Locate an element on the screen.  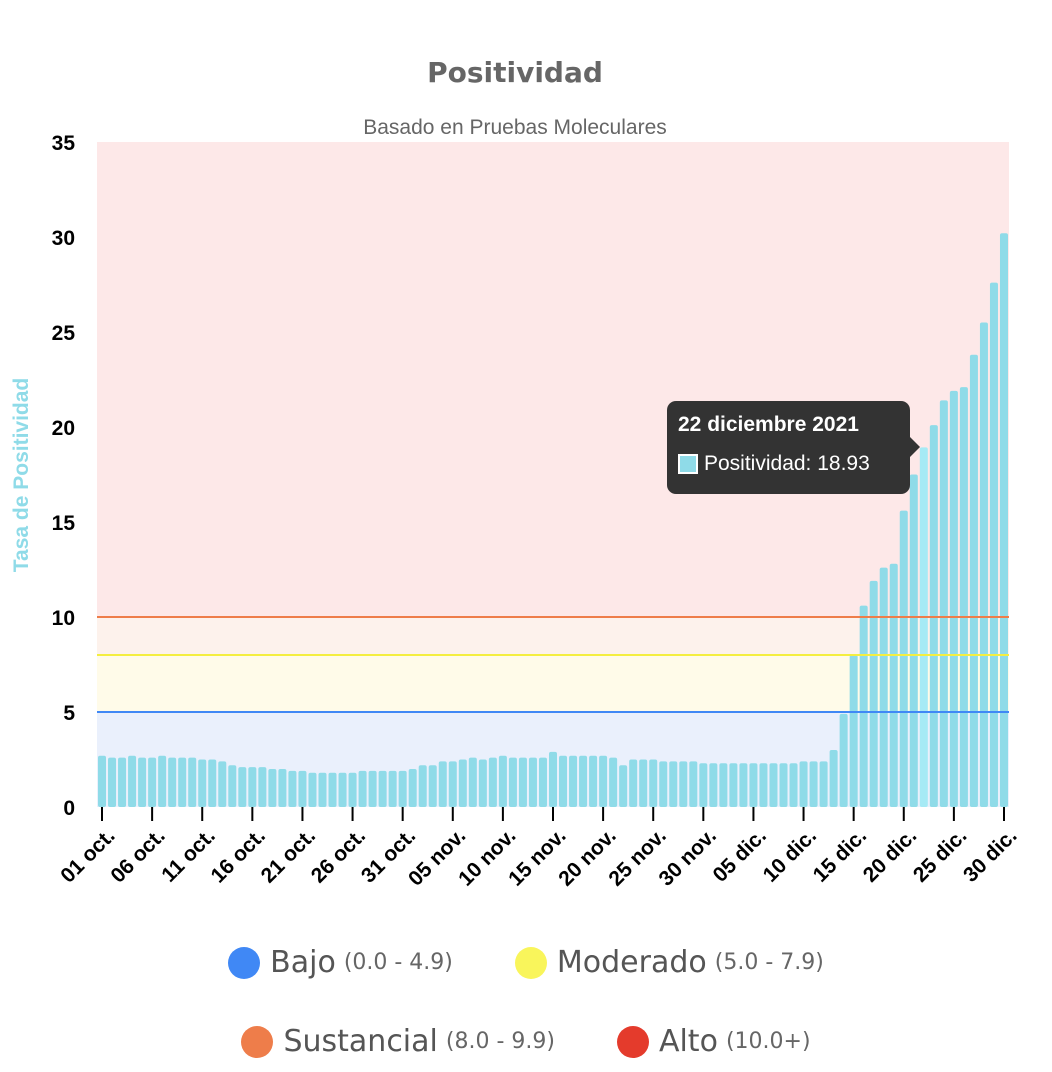
tooltip-row: Positividad: 18.93 is located at coordinates (788, 464).